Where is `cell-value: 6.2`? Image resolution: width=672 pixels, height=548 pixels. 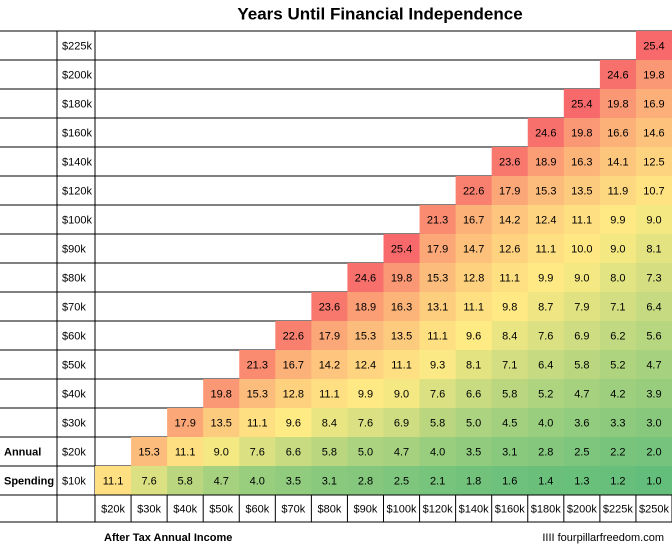
cell-value: 6.2 is located at coordinates (617, 336).